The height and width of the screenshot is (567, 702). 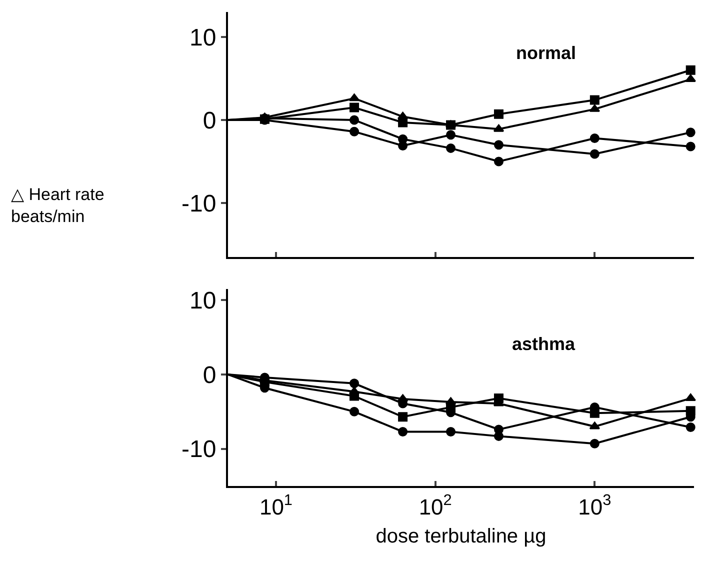 What do you see at coordinates (275, 506) in the screenshot?
I see `x-tick-label: 10$^{1}$` at bounding box center [275, 506].